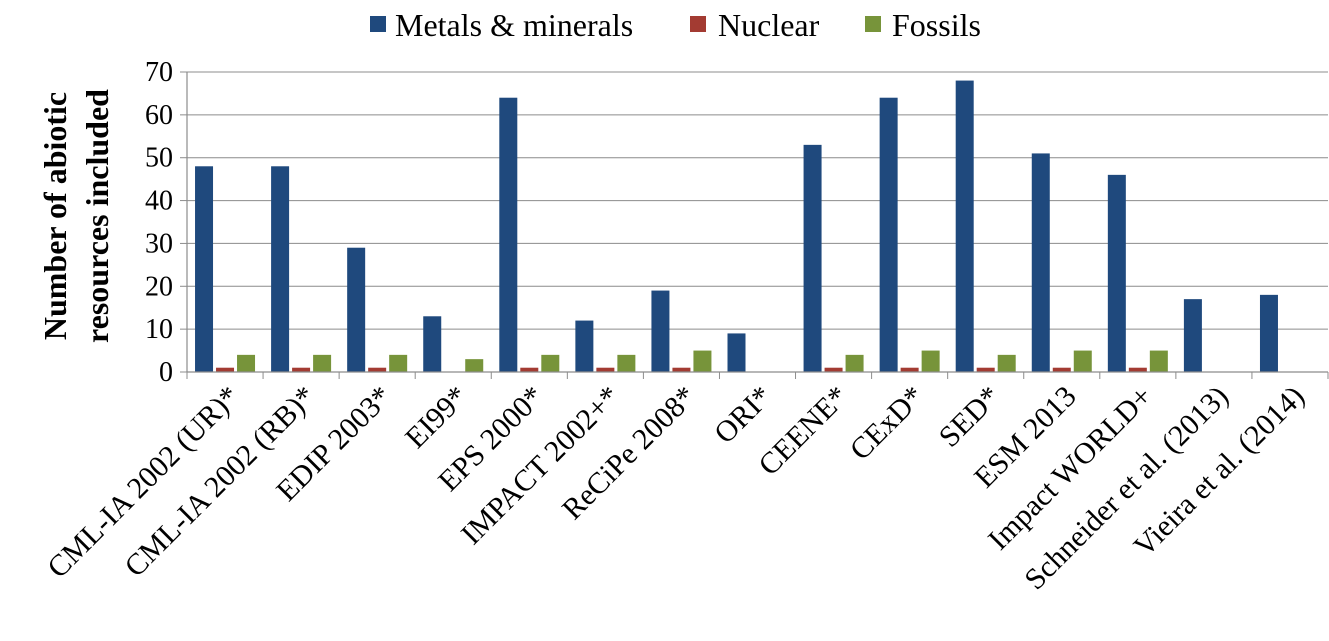 This screenshot has height=641, width=1329. I want to click on y-tick-label: 20, so click(159, 286).